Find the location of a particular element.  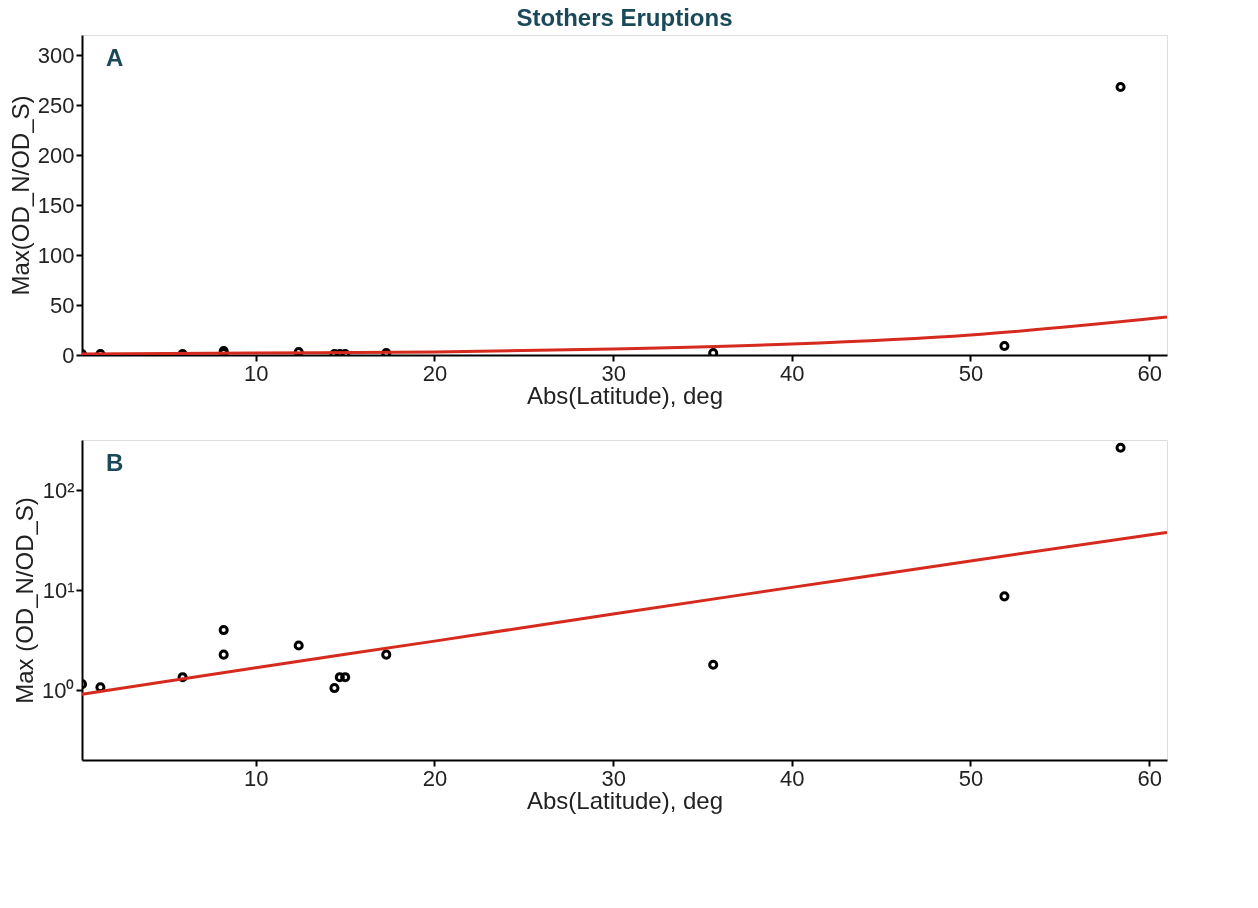

y-tick-label: 0 is located at coordinates (68, 355).